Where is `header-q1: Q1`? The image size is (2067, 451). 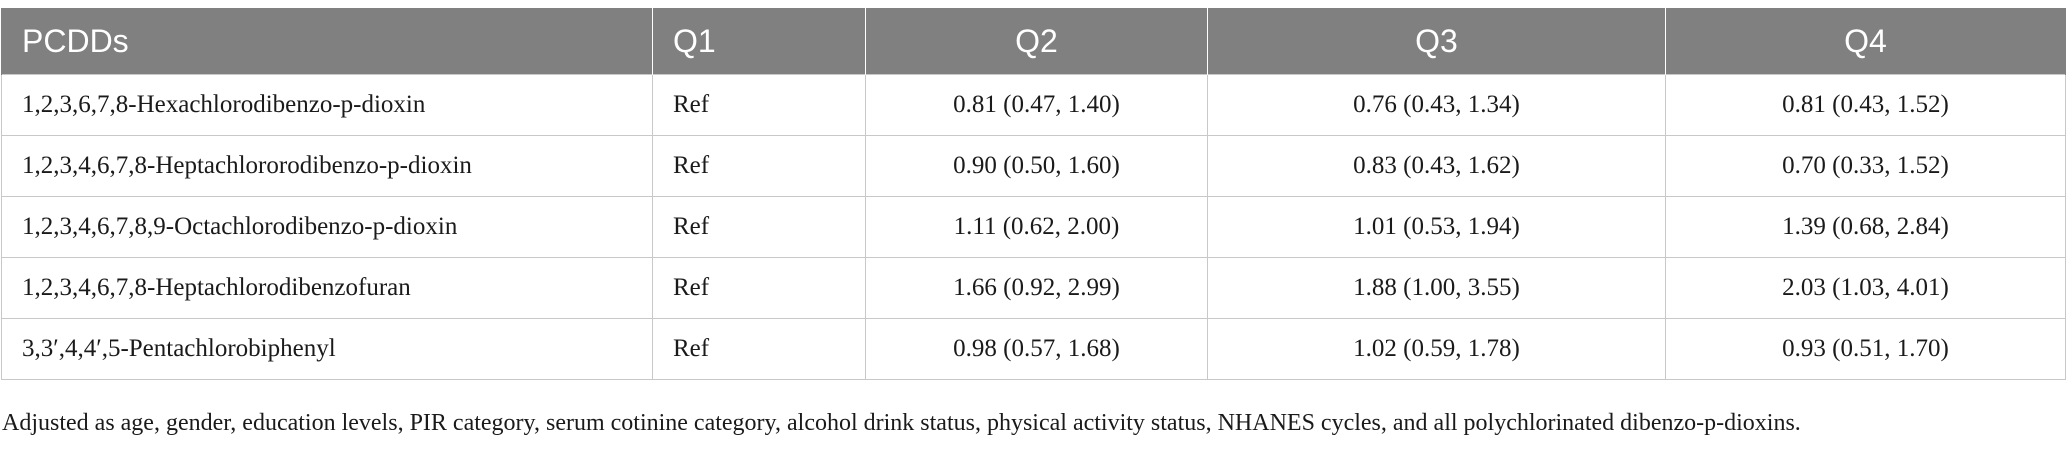
header-q1: Q1 is located at coordinates (759, 41).